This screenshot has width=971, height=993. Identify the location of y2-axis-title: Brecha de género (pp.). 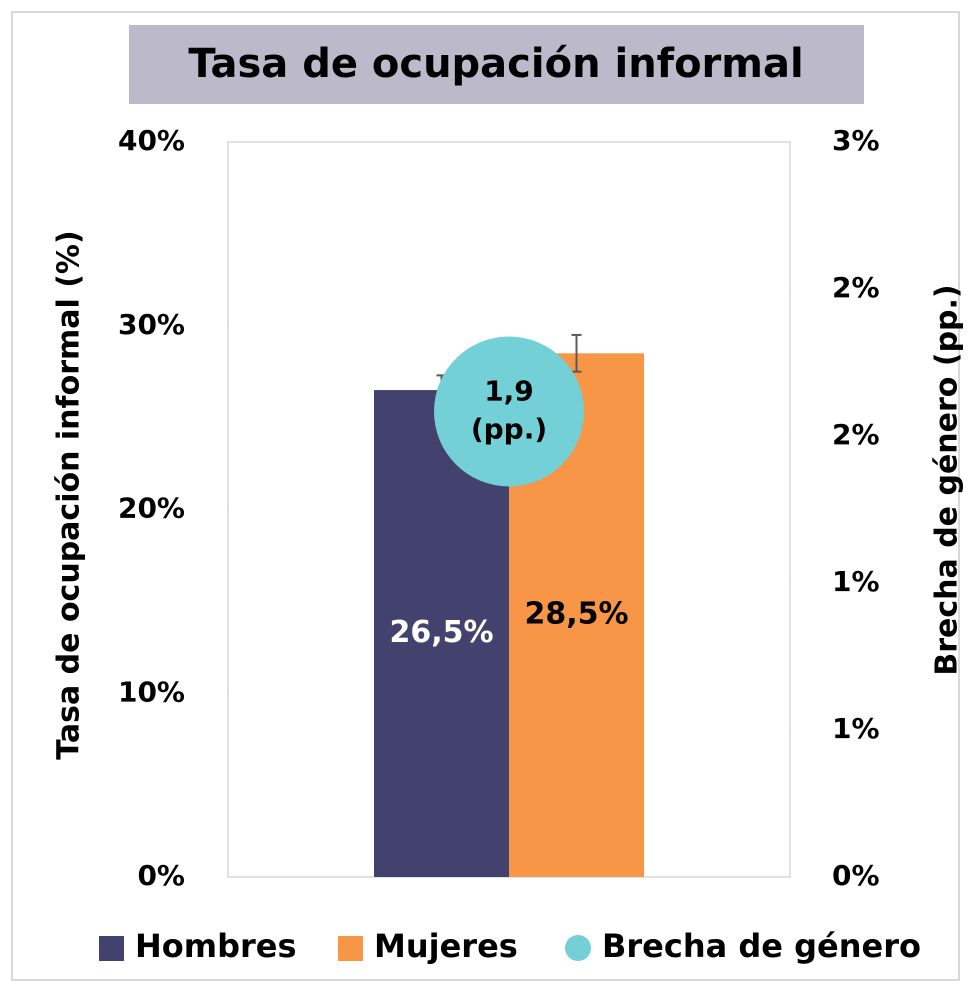
(947, 479).